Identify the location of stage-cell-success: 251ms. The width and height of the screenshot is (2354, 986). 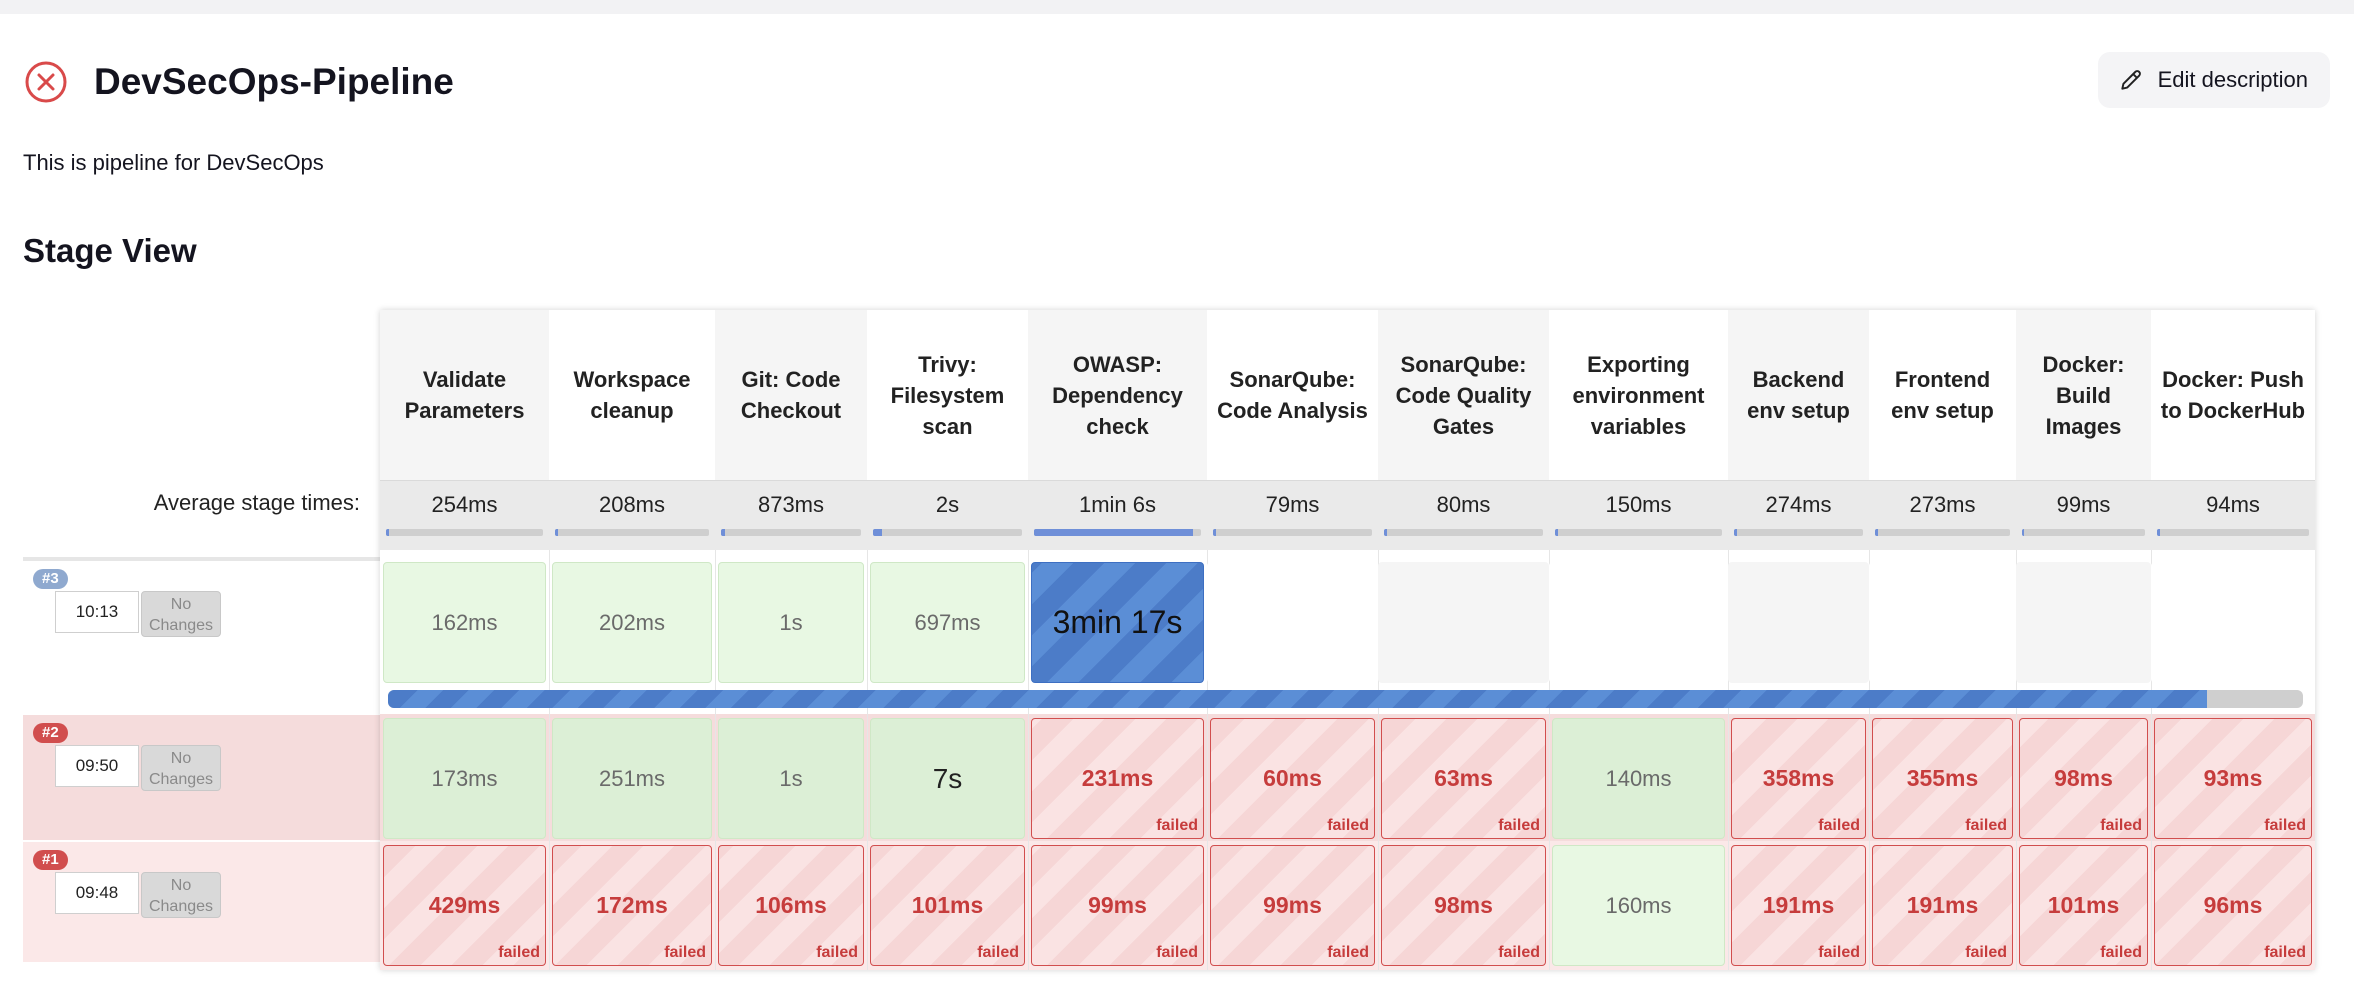
(632, 778).